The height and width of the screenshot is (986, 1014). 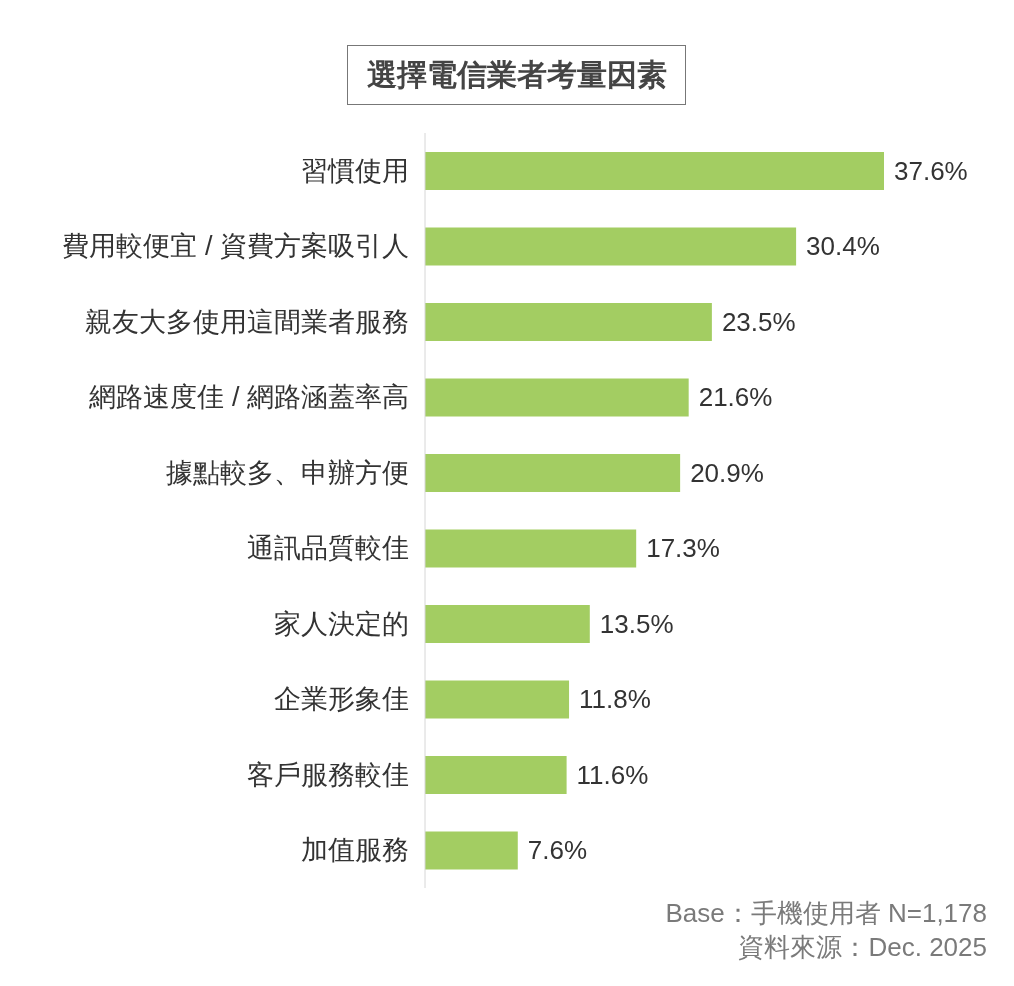 What do you see at coordinates (341, 623) in the screenshot?
I see `y-tick-label: 家人決定的` at bounding box center [341, 623].